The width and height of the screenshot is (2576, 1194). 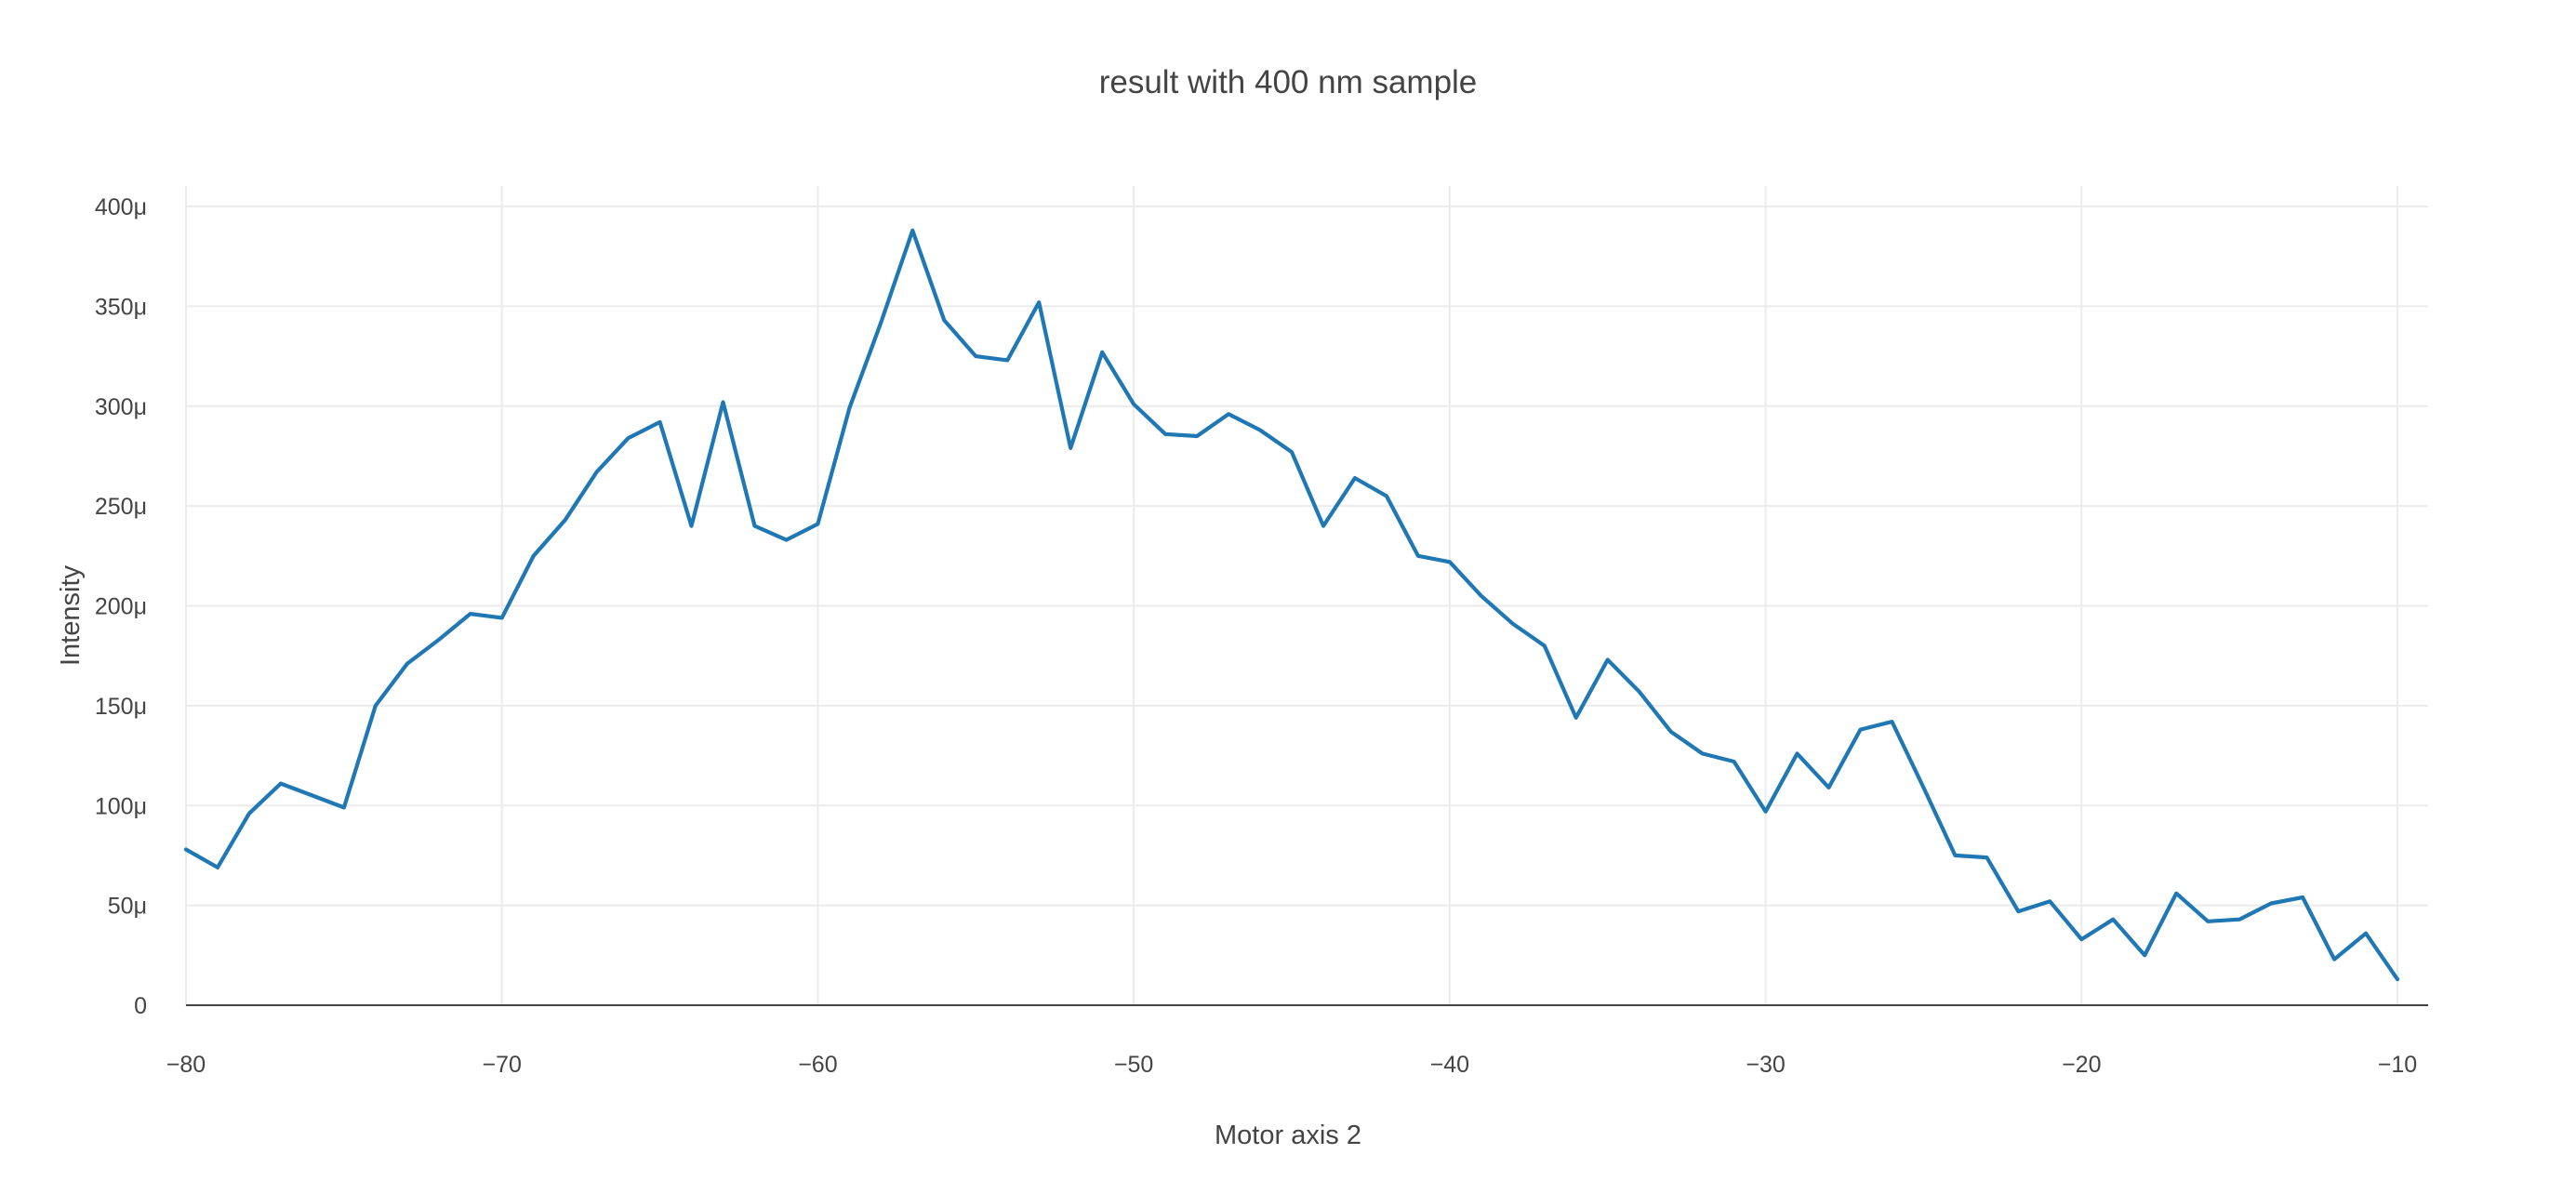 I want to click on y-tick-label: 250μ, so click(x=121, y=507).